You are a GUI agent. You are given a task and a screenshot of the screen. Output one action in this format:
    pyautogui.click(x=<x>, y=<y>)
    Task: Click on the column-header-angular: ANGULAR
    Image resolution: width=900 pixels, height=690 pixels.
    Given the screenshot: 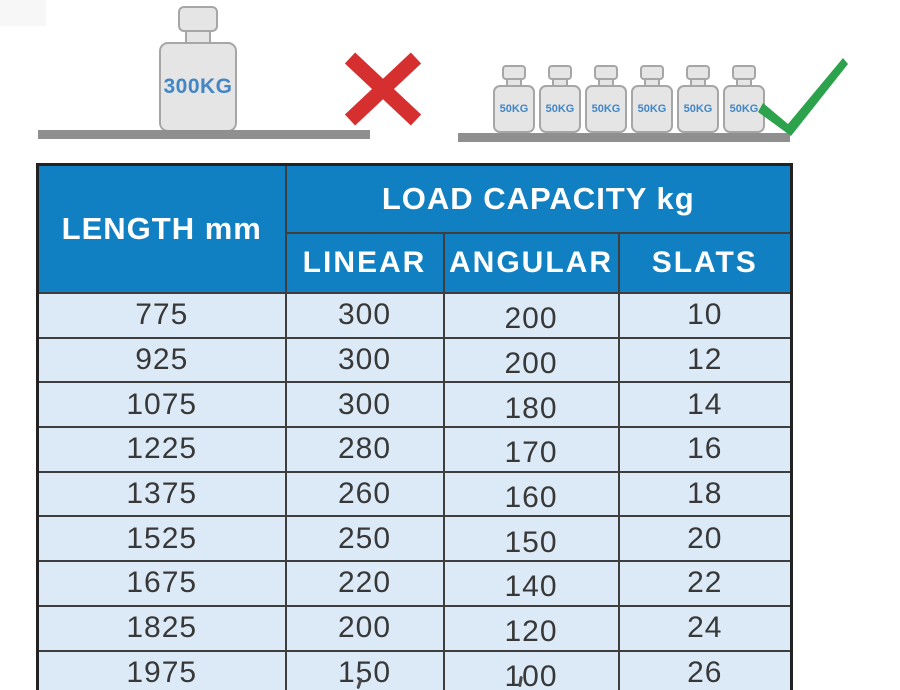 What is the action you would take?
    pyautogui.click(x=531, y=263)
    